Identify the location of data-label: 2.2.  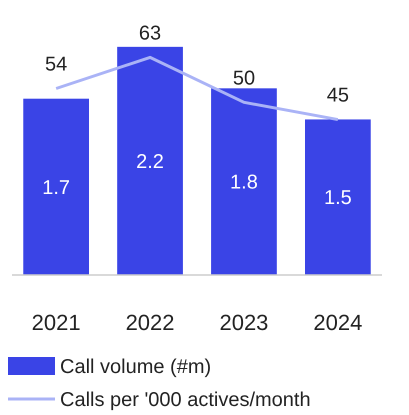
(150, 161).